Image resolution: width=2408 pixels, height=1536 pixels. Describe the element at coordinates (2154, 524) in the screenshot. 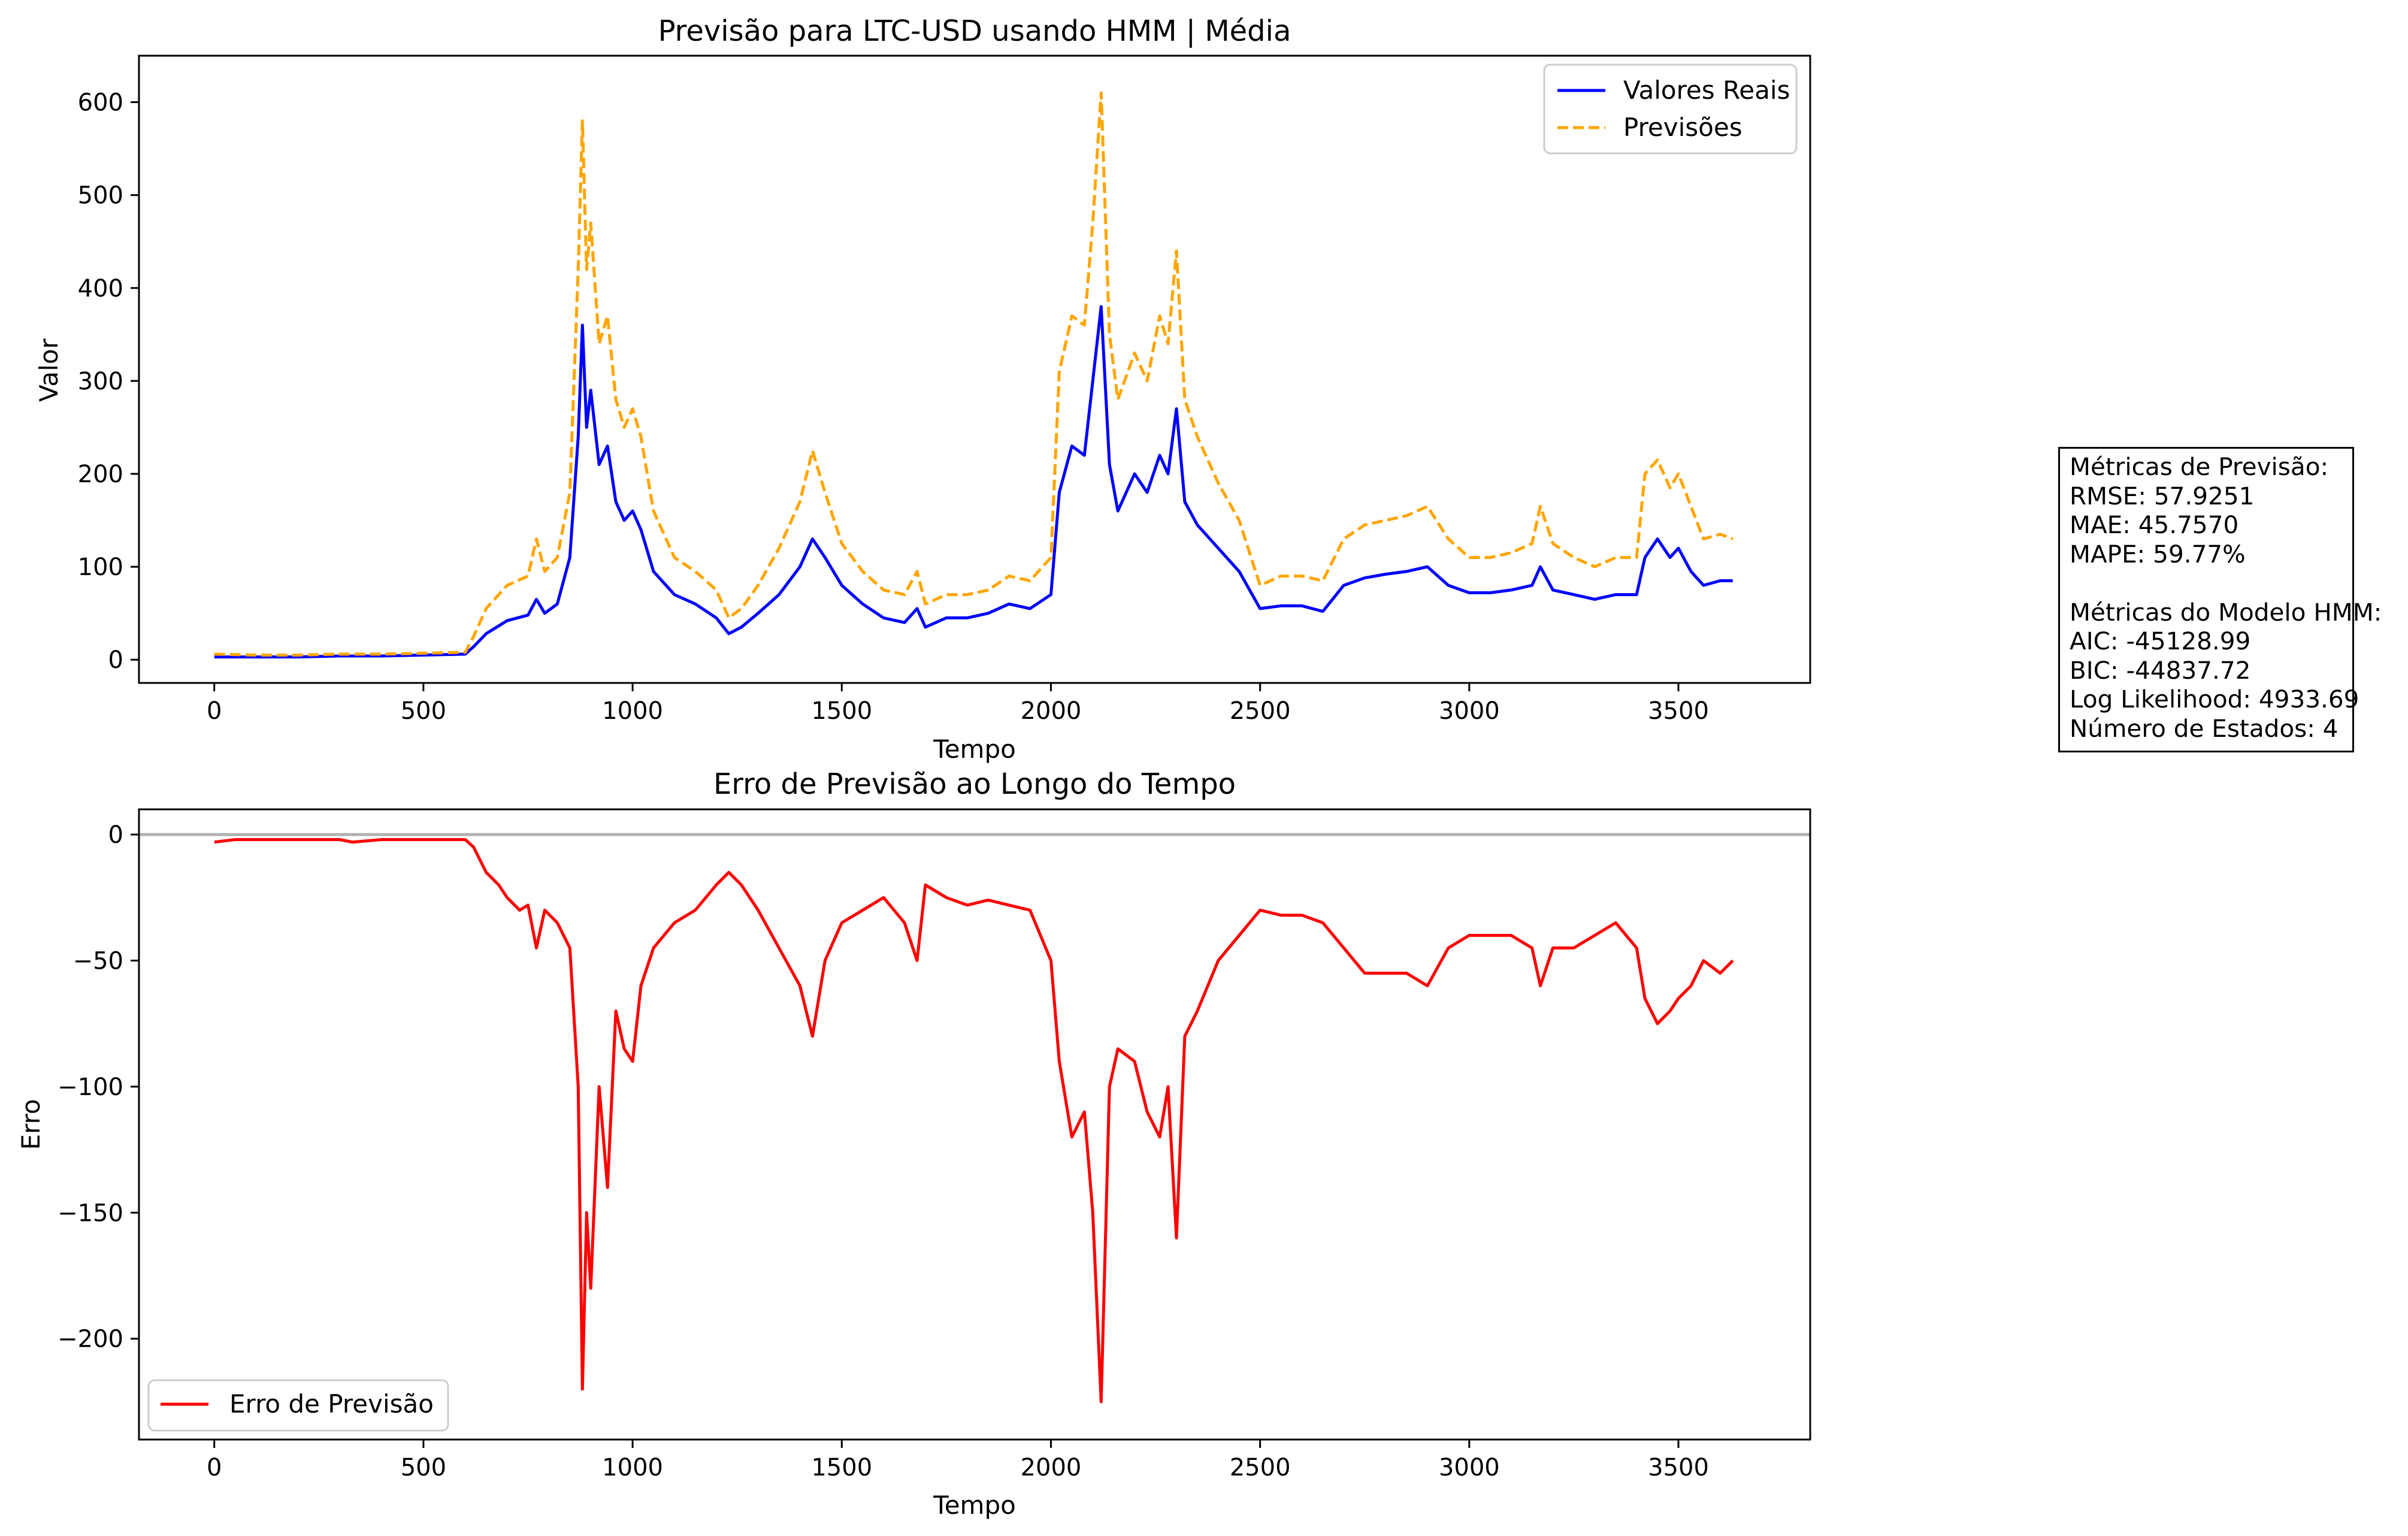

I see `metrics-line: MAE: 45.7570` at that location.